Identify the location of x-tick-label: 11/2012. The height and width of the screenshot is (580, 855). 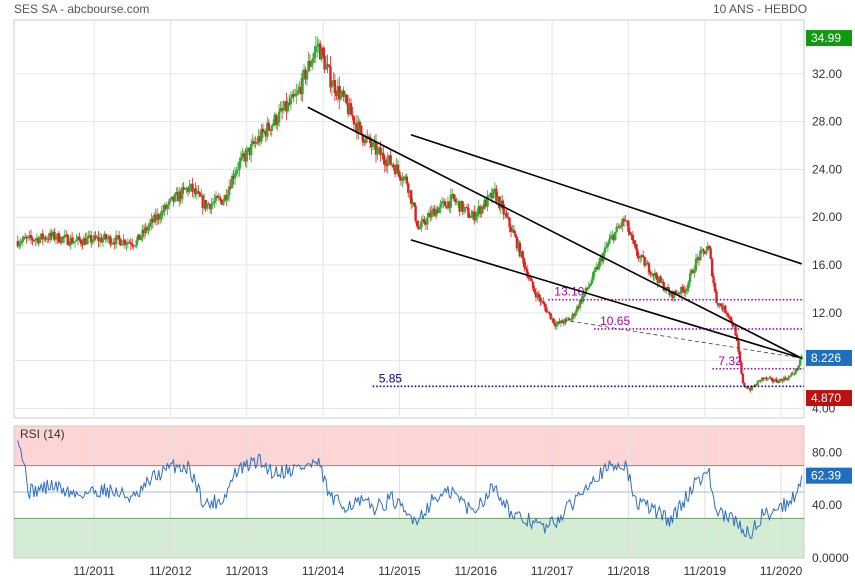
(170, 571).